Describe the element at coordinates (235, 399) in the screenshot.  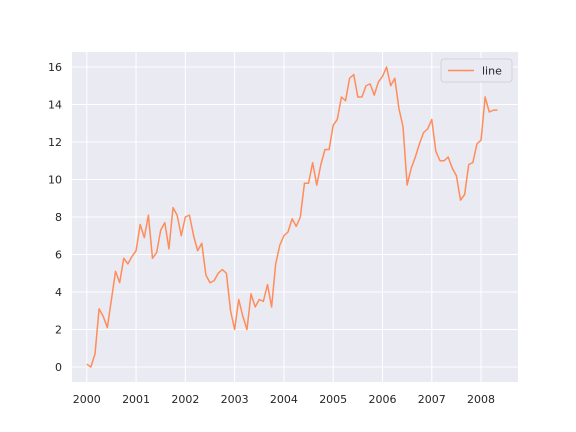
I see `x-tick-label: 2003` at that location.